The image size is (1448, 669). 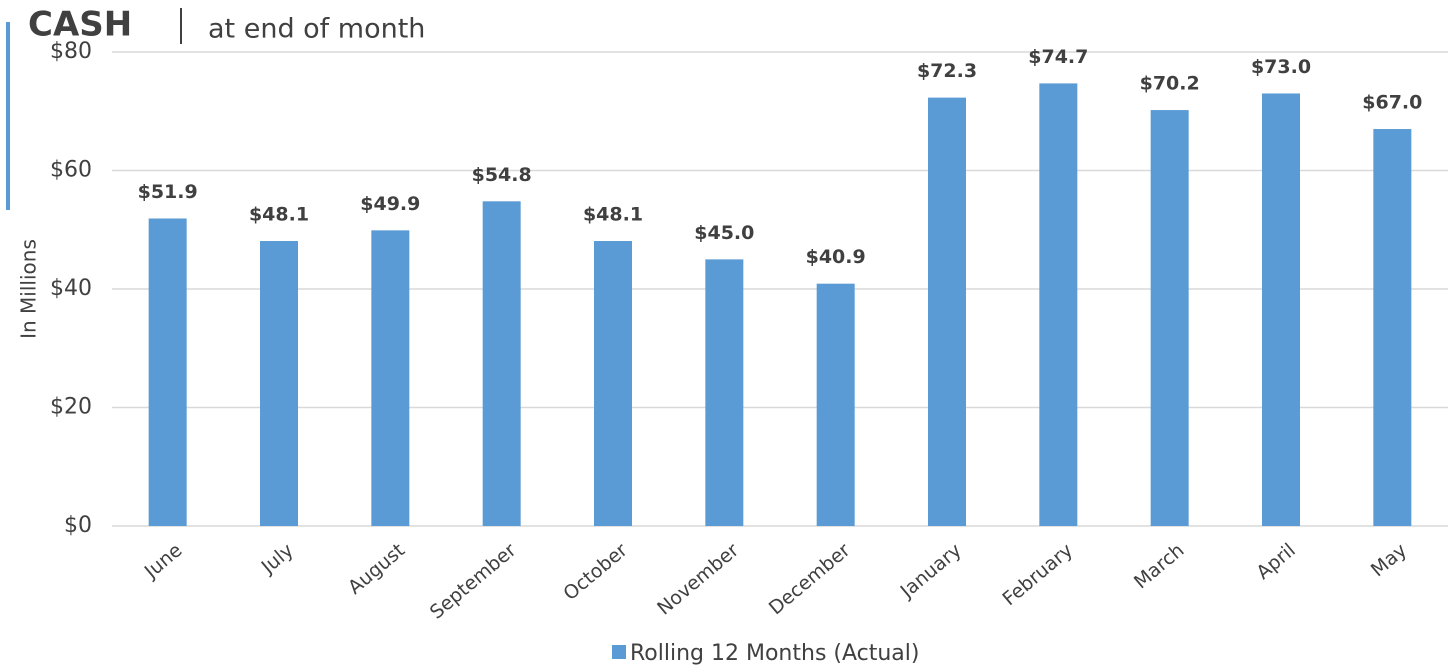 What do you see at coordinates (931, 571) in the screenshot?
I see `x-tick-label: January` at bounding box center [931, 571].